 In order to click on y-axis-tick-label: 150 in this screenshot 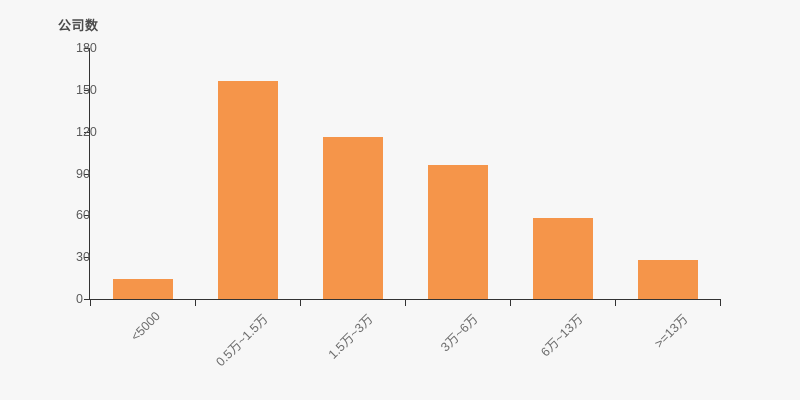, I will do `click(86, 89)`.